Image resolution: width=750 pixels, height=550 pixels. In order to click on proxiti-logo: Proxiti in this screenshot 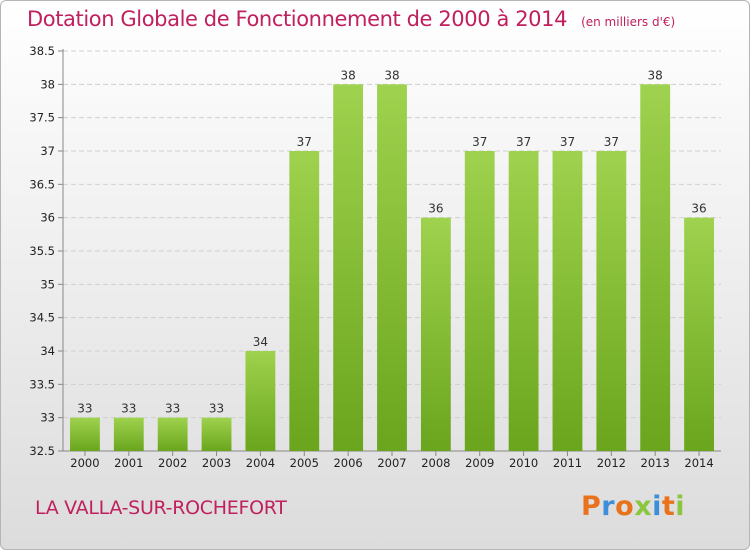, I will do `click(633, 506)`.